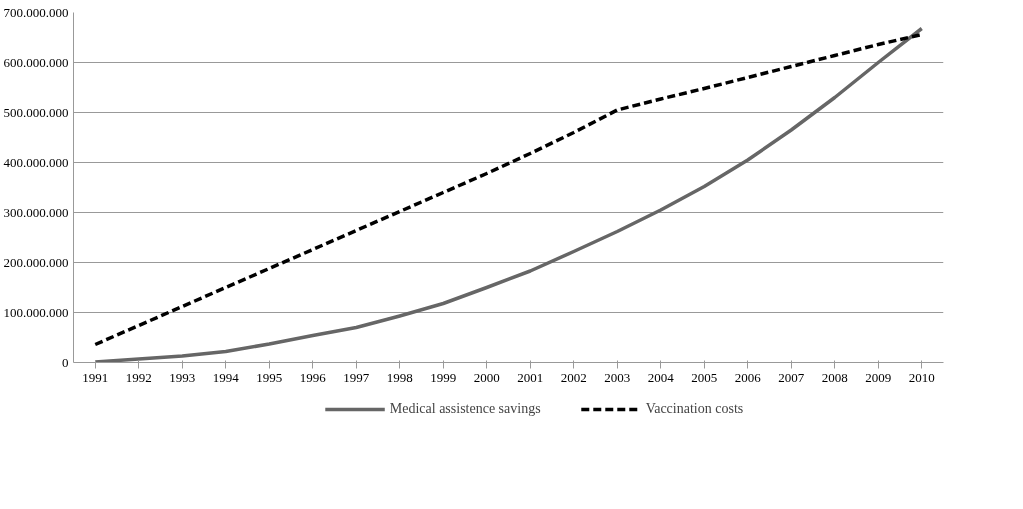 The width and height of the screenshot is (1023, 509). I want to click on x-tick-label: 1995, so click(269, 377).